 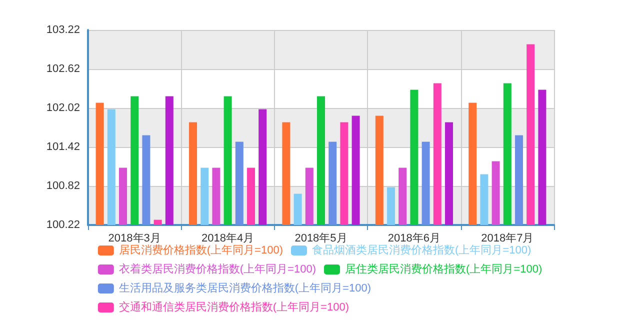 I want to click on legend-label: 食品烟酒类居民消费价格指数(上年同月=100), so click(x=422, y=250).